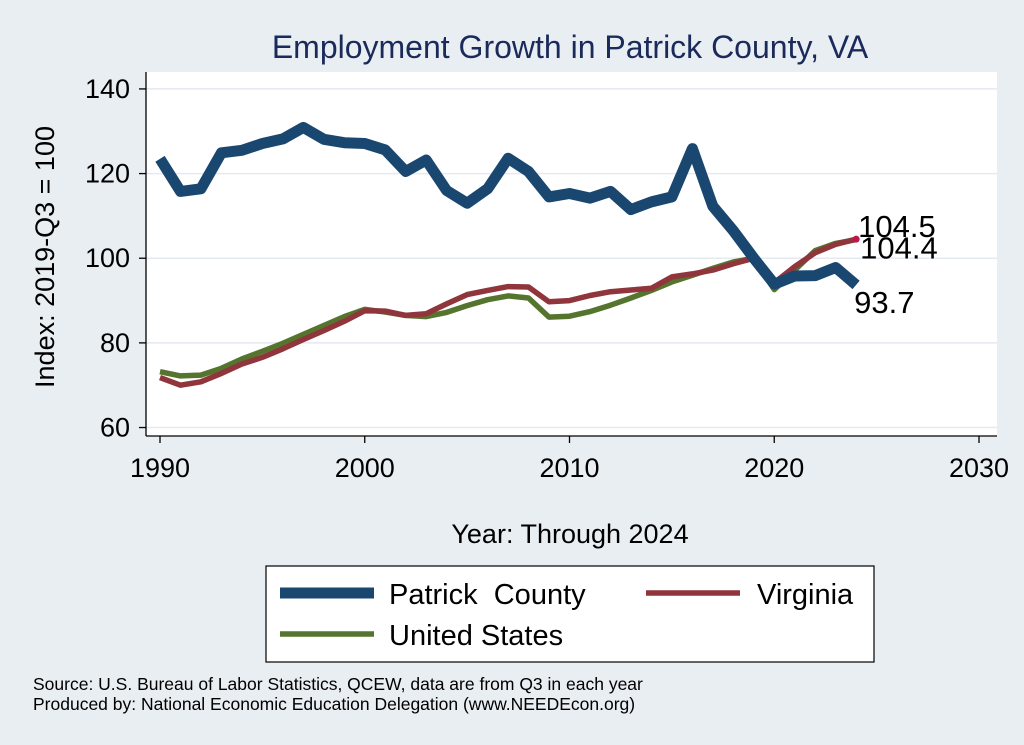 The height and width of the screenshot is (745, 1024). What do you see at coordinates (365, 468) in the screenshot?
I see `x-tick-label: 2000` at bounding box center [365, 468].